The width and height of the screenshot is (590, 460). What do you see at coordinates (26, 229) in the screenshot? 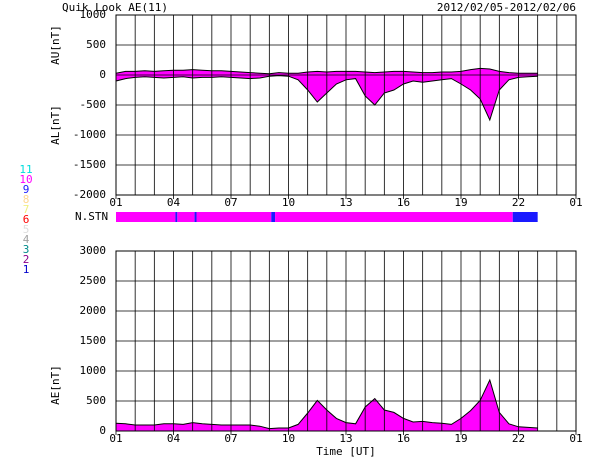
I see `station-legend-entry: 5` at bounding box center [26, 229].